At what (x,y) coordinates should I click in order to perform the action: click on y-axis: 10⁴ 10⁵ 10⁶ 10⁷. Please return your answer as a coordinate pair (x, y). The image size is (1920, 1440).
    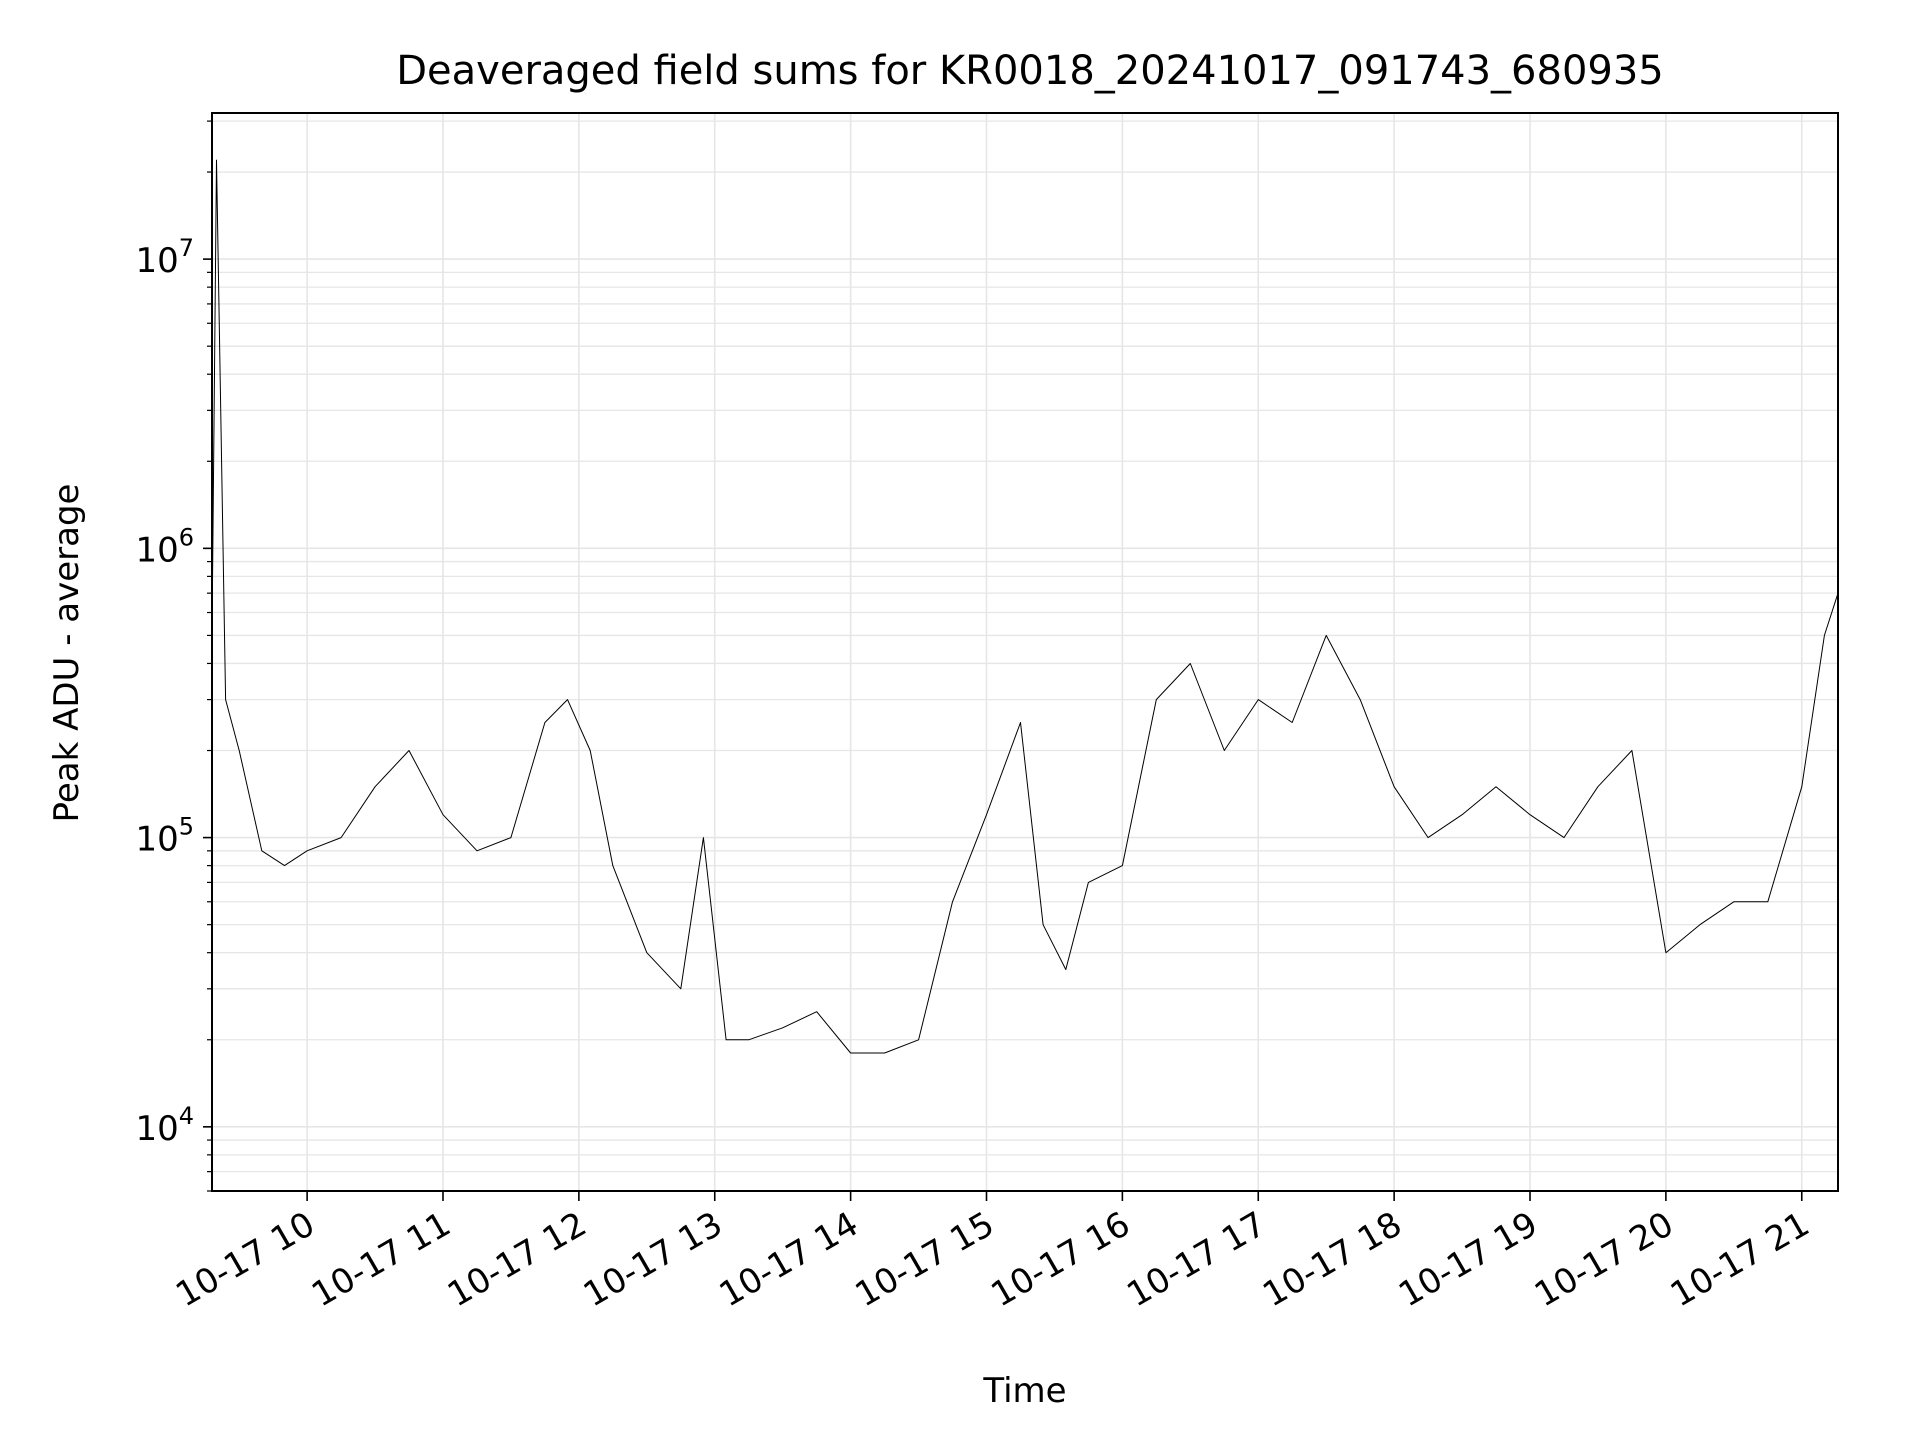
    Looking at the image, I should click on (173, 656).